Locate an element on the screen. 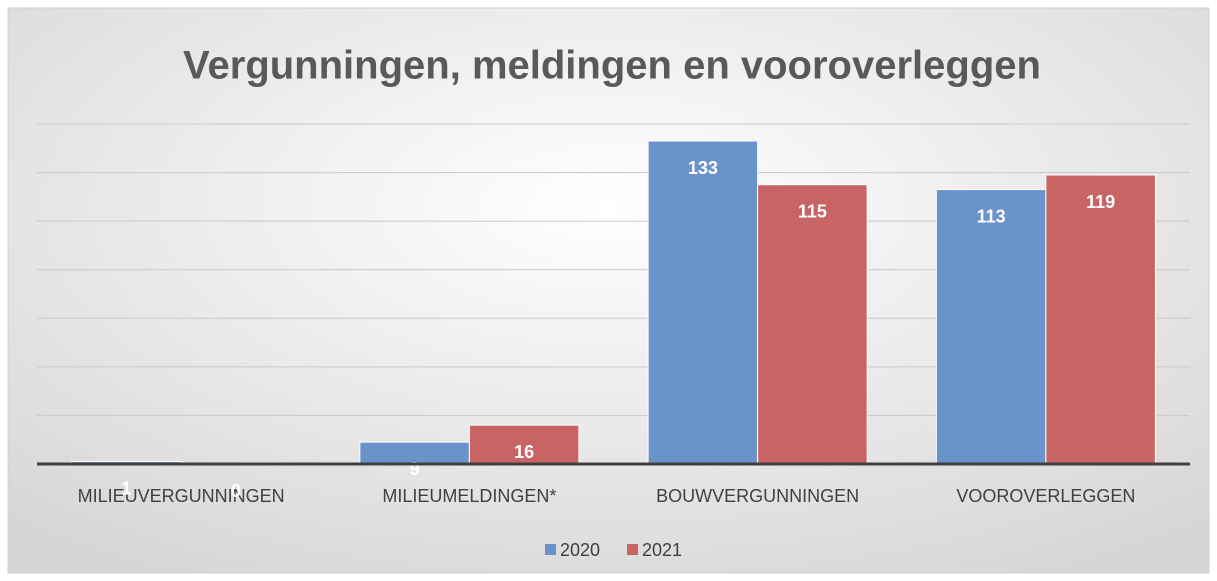 The width and height of the screenshot is (1217, 581). x-tick-label: VOOROVERLEGGEN is located at coordinates (1045, 496).